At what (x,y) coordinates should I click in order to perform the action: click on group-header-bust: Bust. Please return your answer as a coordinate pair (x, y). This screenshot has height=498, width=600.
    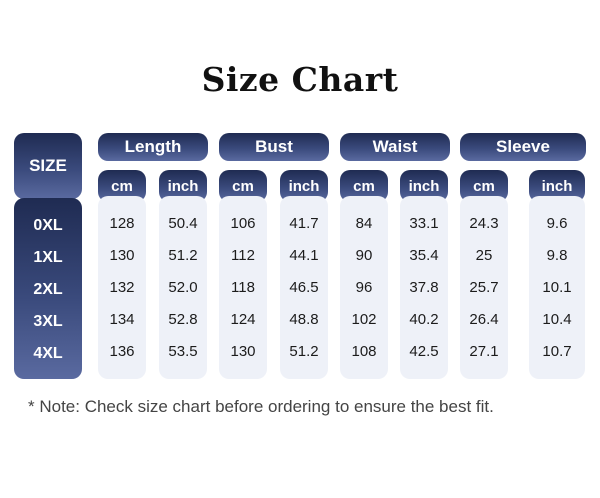
    Looking at the image, I should click on (274, 147).